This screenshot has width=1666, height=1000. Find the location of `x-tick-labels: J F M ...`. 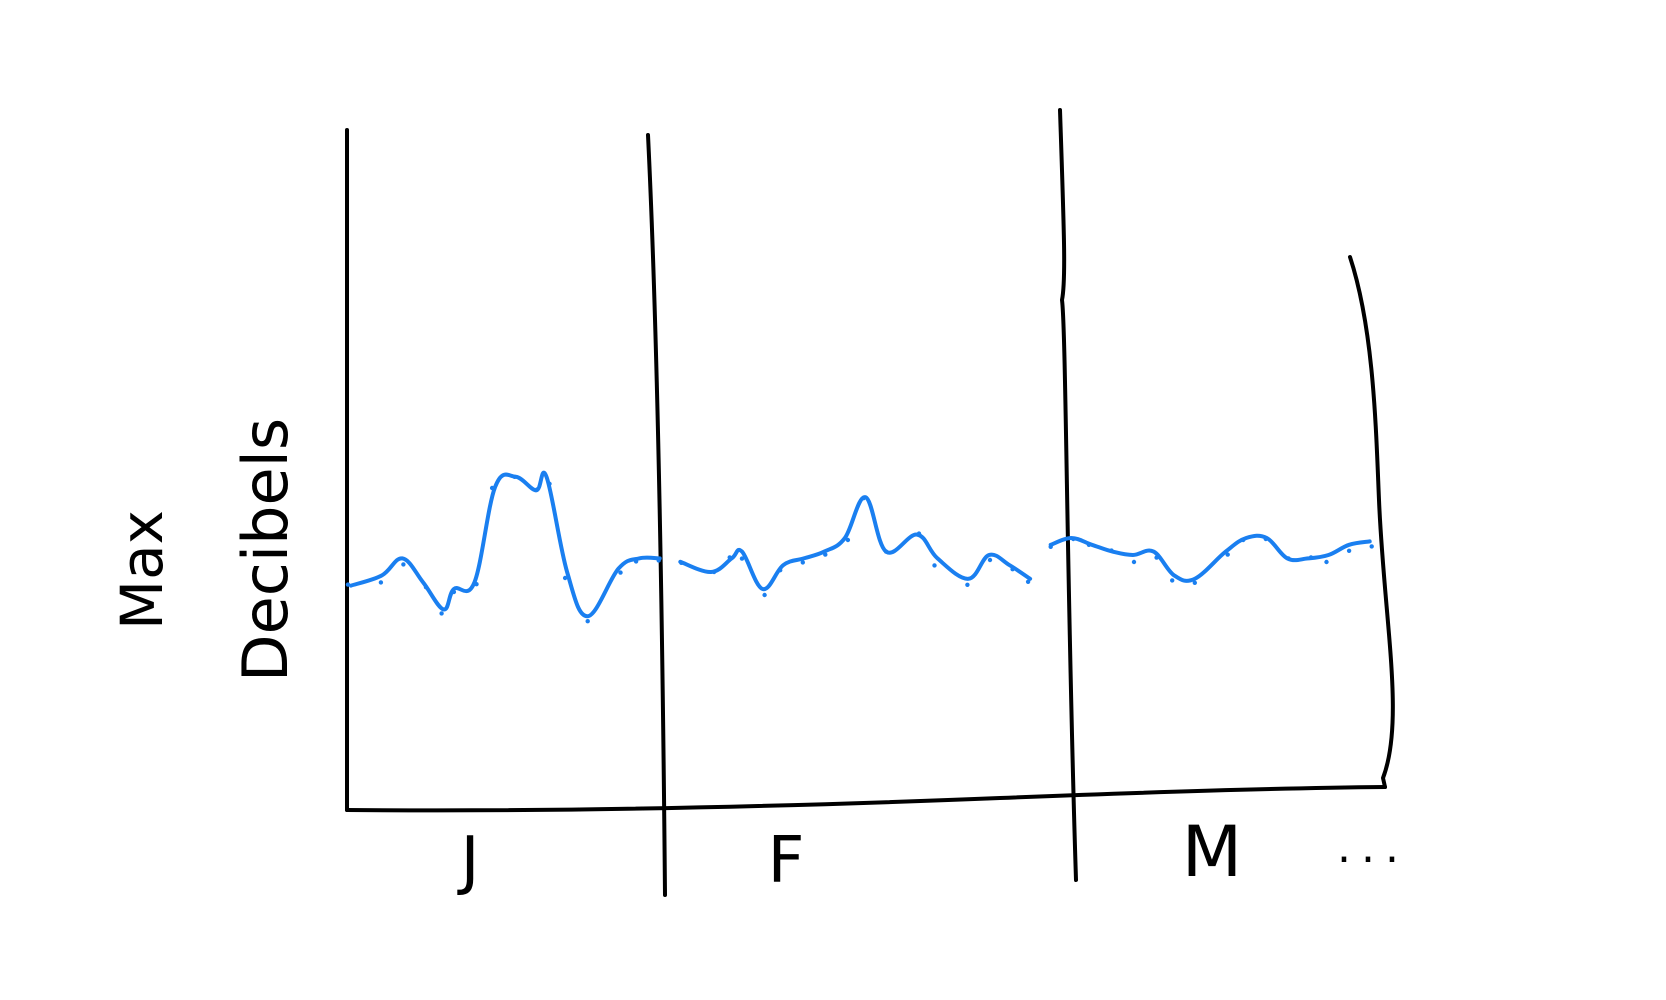

x-tick-labels: J F M ... is located at coordinates (933, 854).